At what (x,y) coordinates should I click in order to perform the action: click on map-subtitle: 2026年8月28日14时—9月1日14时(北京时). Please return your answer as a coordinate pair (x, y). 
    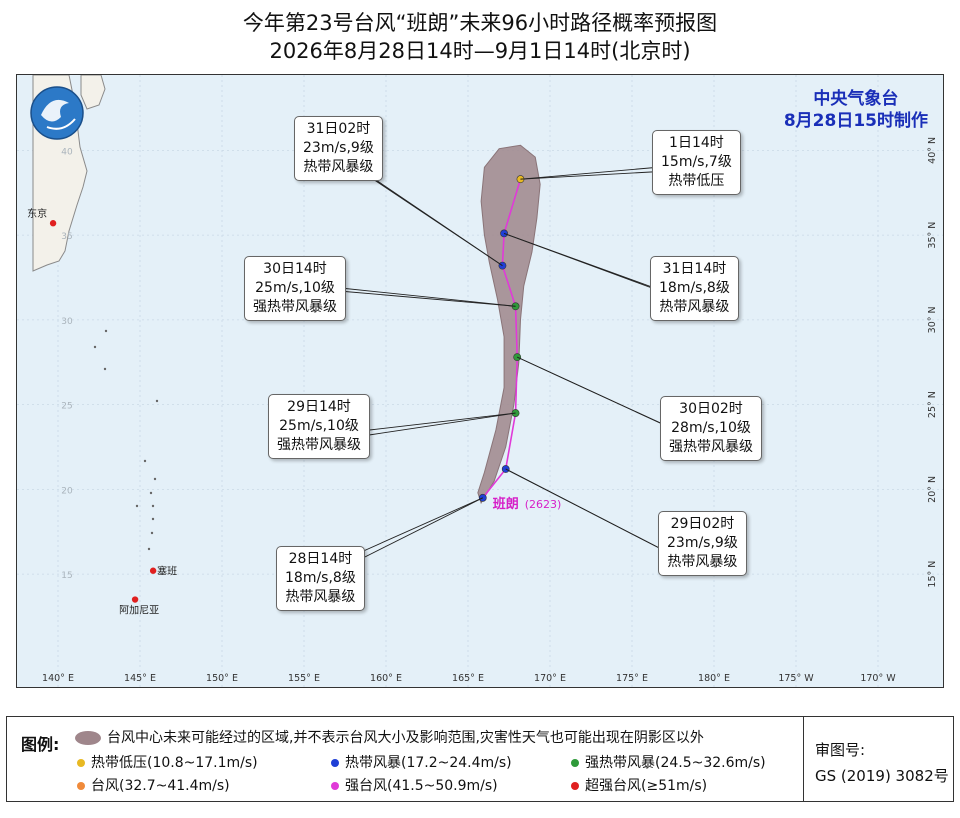
    Looking at the image, I should click on (480, 51).